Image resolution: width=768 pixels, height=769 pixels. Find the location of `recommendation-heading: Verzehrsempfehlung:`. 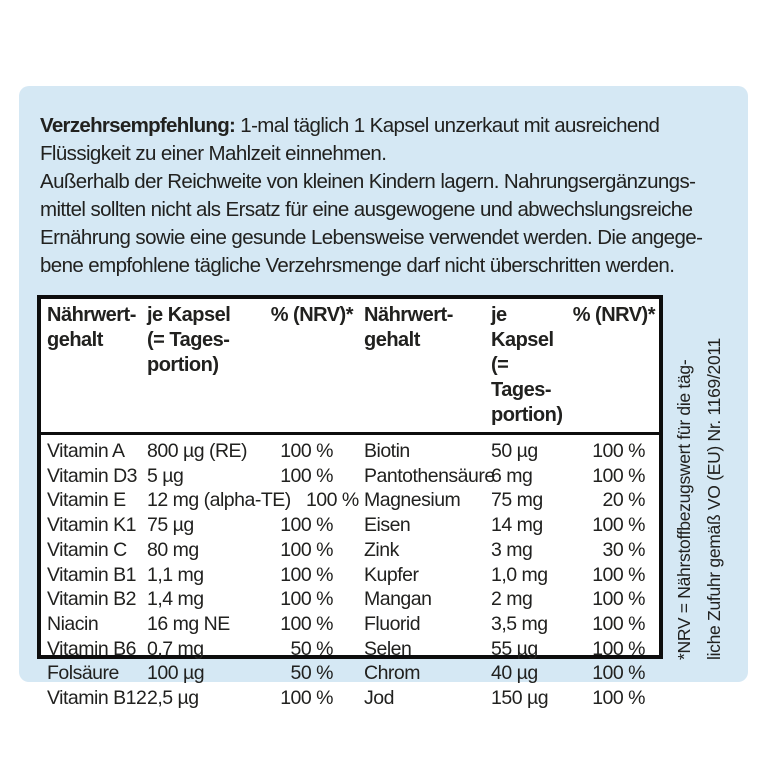

recommendation-heading: Verzehrsempfehlung: is located at coordinates (138, 125).